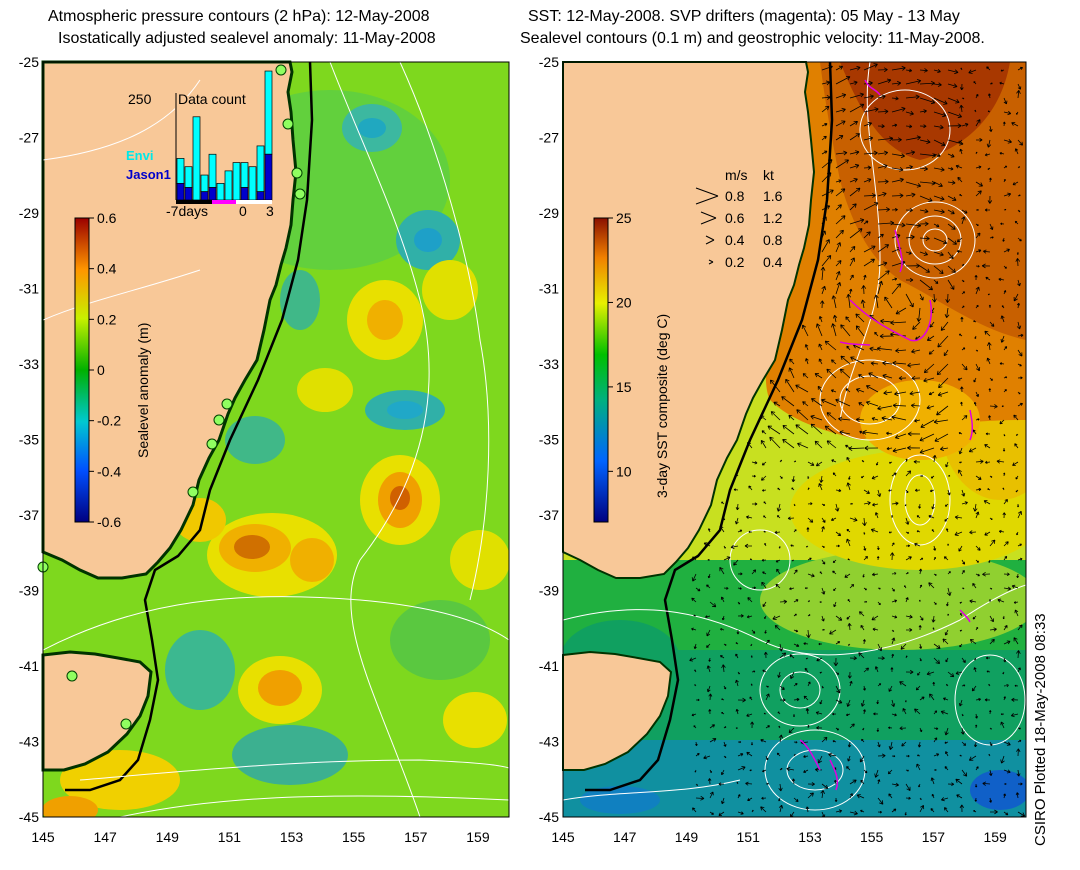 The width and height of the screenshot is (1080, 870). I want to click on left-colorbar-tick-label: -0.2, so click(109, 421).